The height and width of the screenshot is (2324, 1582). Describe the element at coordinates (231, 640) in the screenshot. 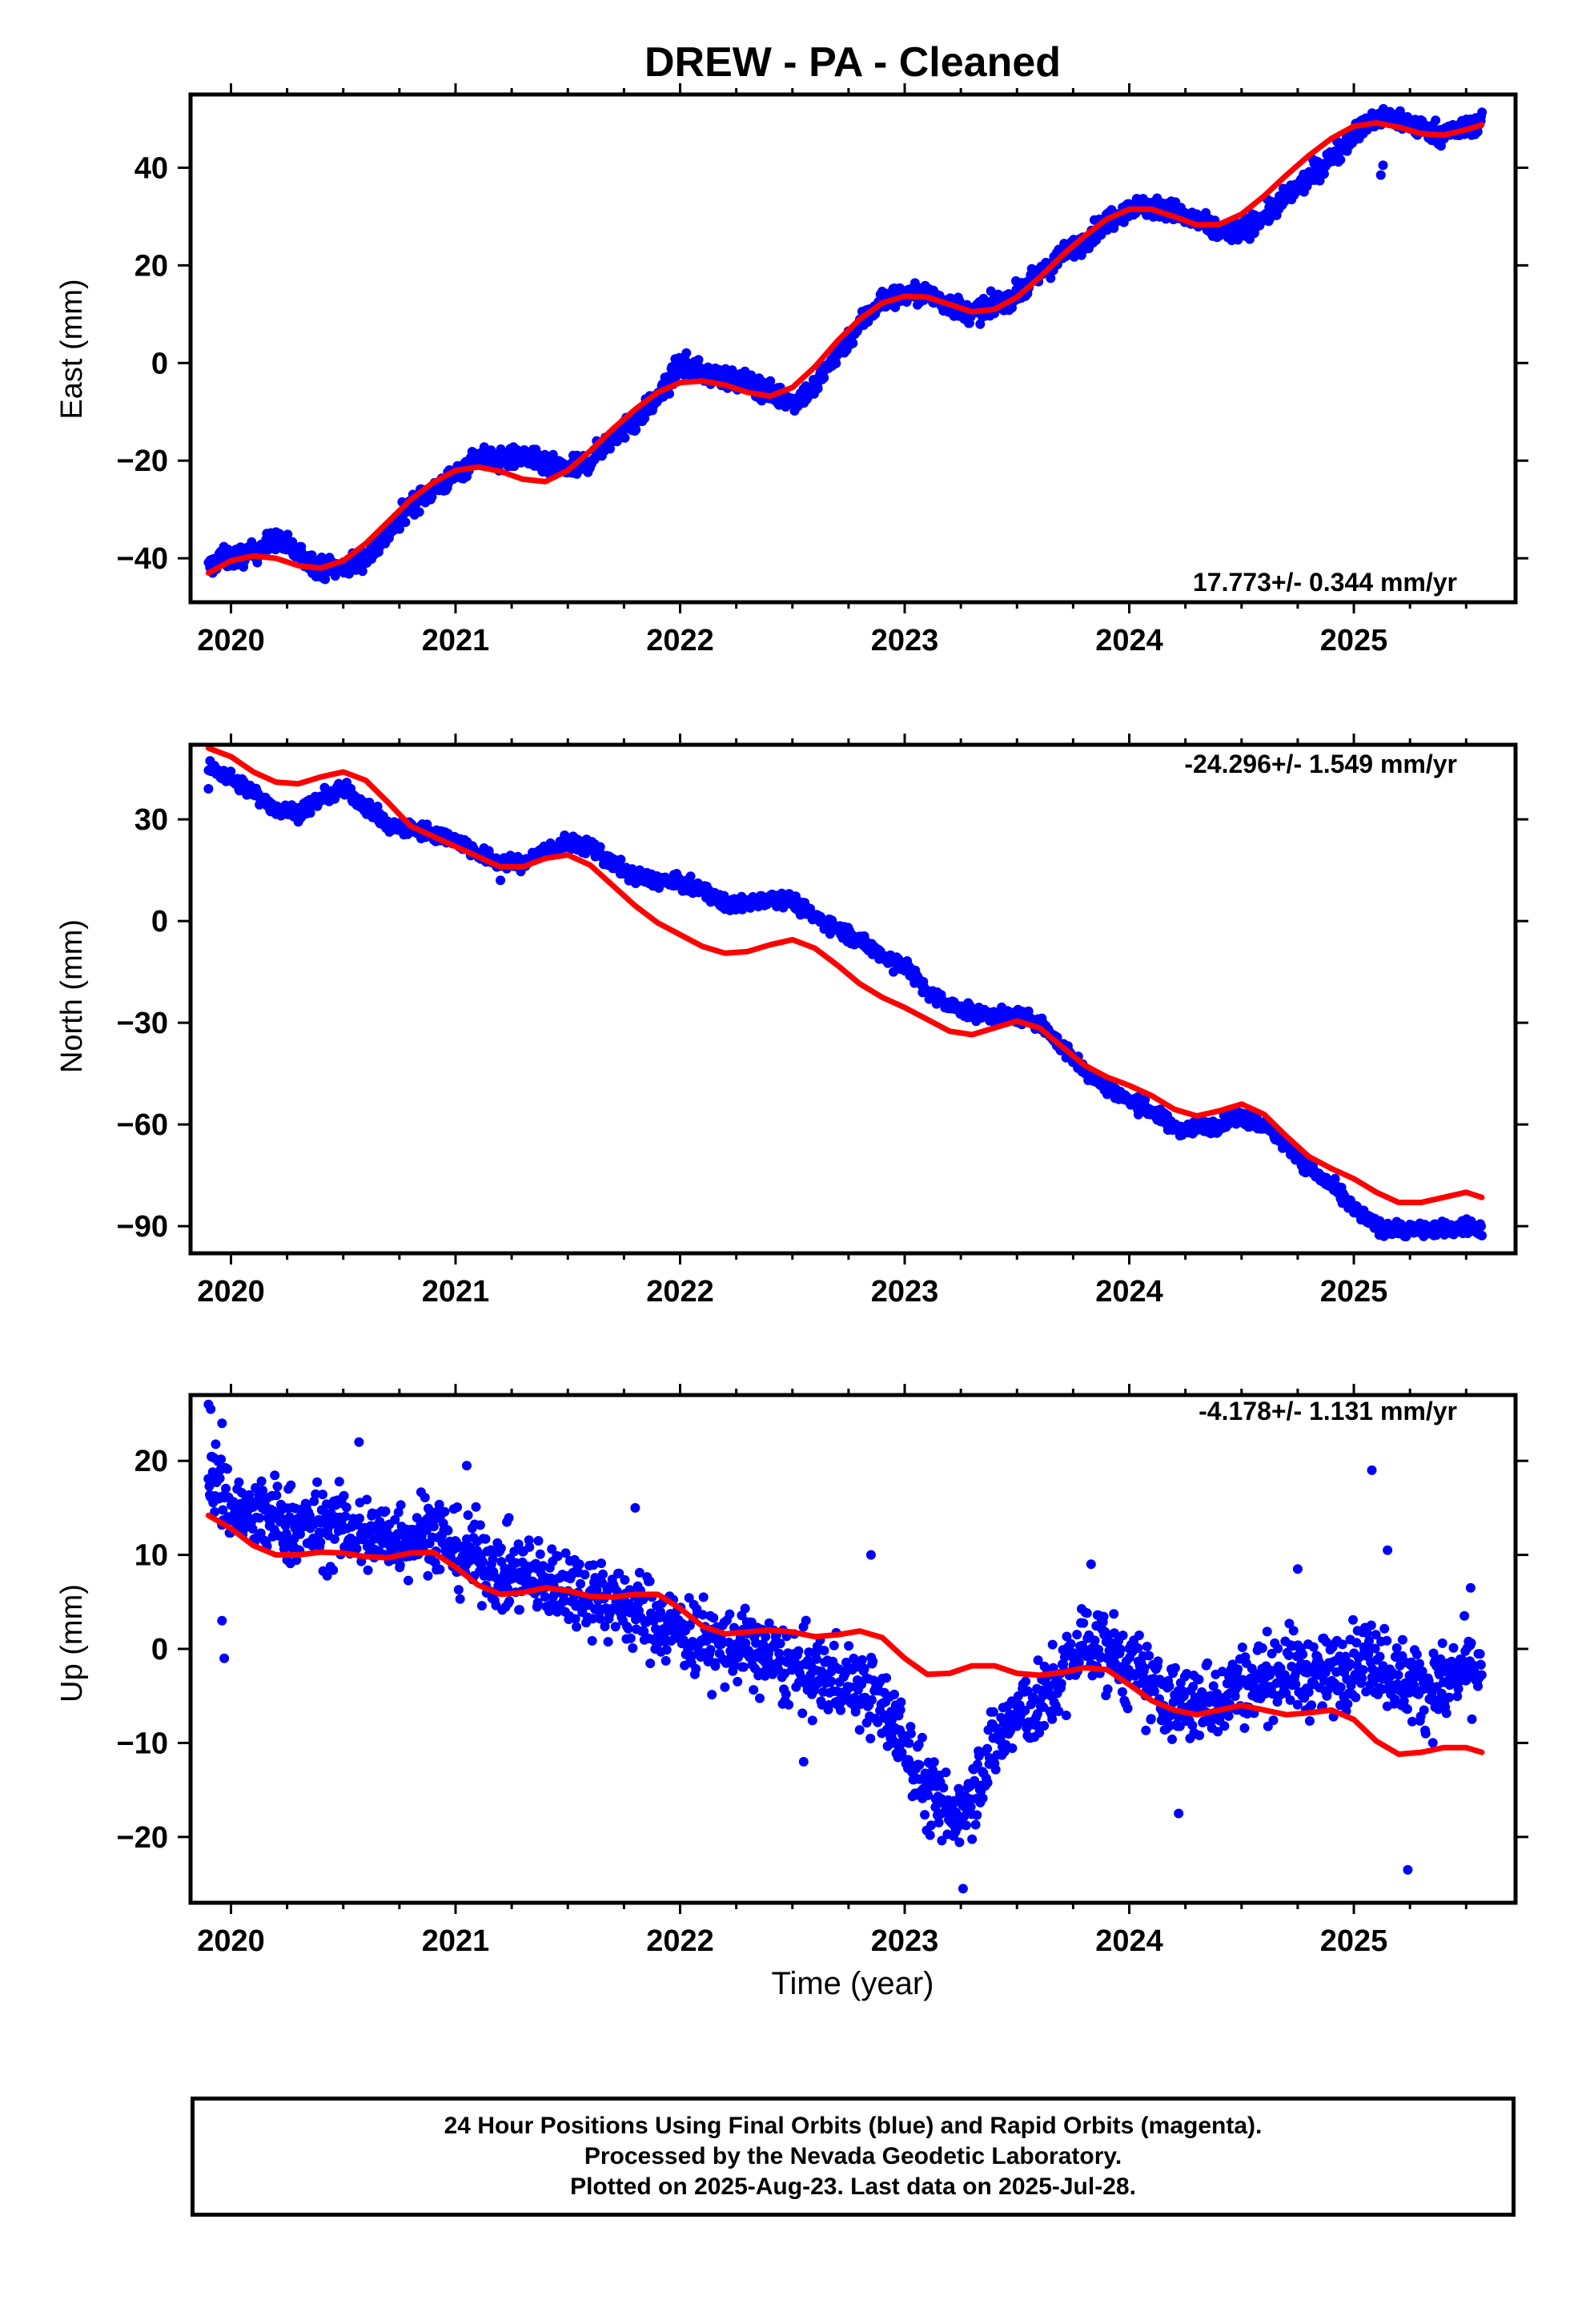

I see `east-x-tick-label: 2020` at that location.